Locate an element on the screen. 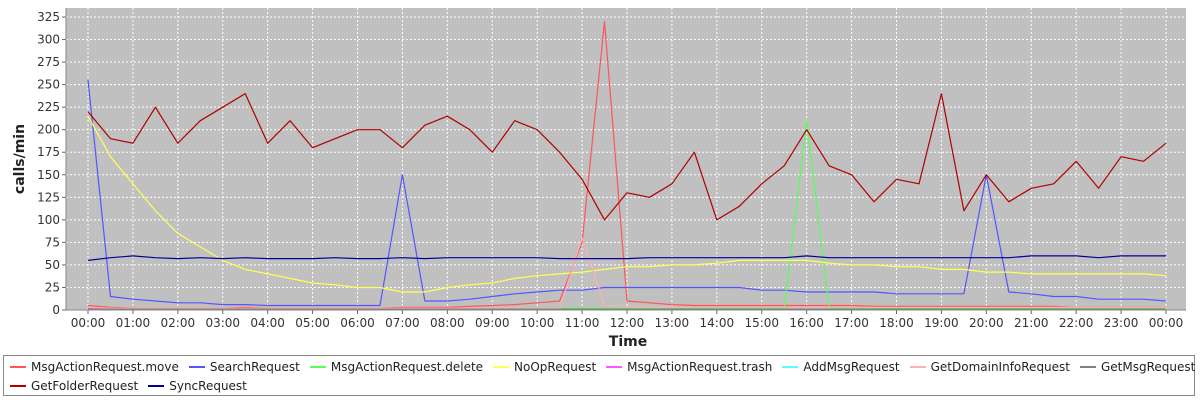 This screenshot has height=400, width=1200. x-tick-label: 16:00 is located at coordinates (806, 323).